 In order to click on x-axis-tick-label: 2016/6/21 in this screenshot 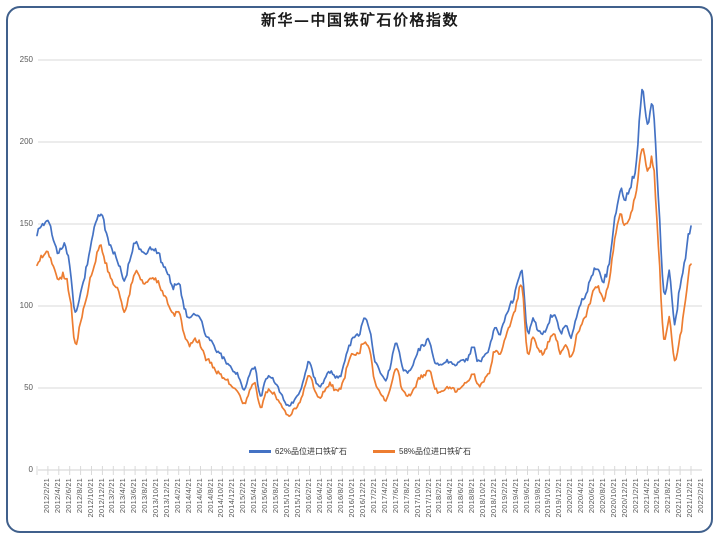, I will do `click(330, 496)`.